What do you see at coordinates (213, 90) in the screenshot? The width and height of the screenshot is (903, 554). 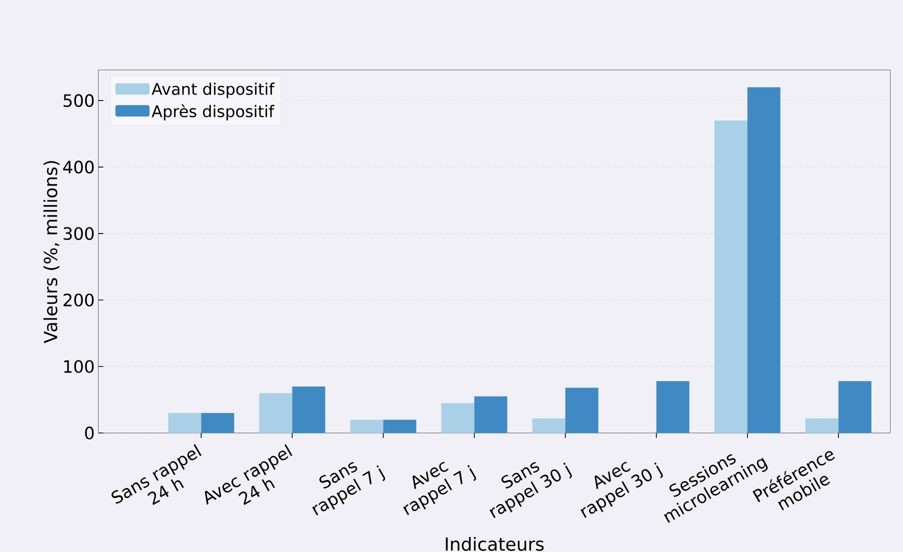 I see `legend-label: Avant dispositif` at bounding box center [213, 90].